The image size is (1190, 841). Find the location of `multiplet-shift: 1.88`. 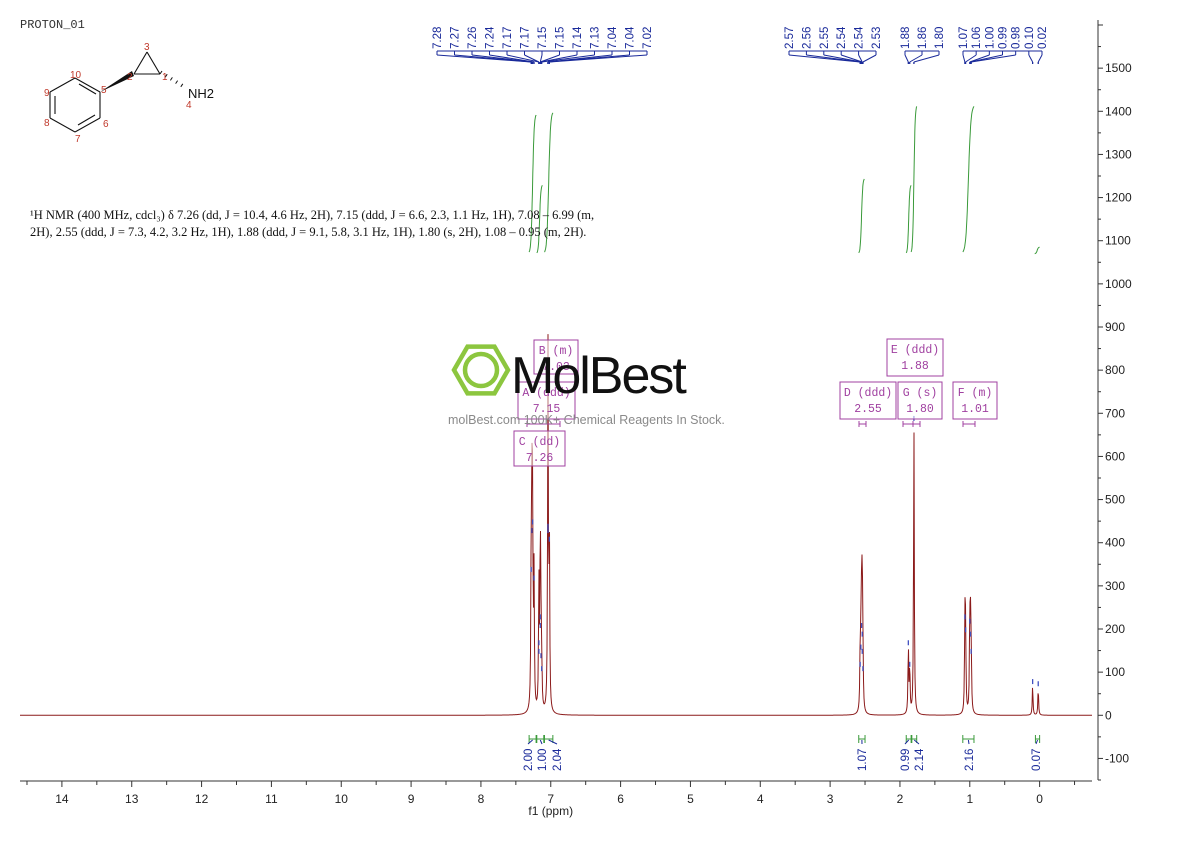

multiplet-shift: 1.88 is located at coordinates (915, 366).